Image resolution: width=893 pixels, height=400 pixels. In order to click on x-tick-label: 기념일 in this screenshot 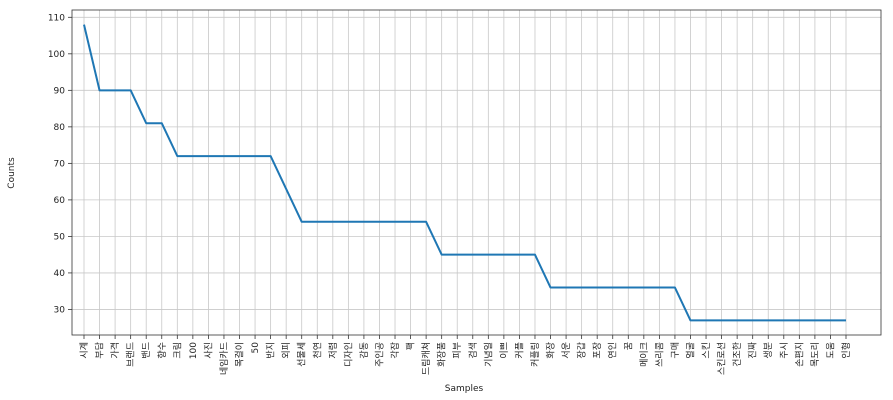, I will do `click(488, 354)`.